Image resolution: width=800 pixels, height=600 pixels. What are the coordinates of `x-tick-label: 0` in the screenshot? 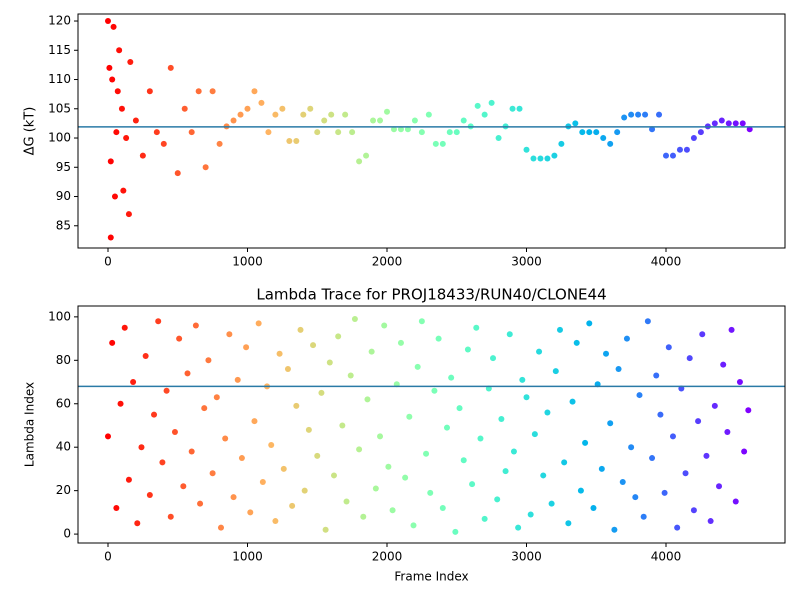 It's located at (108, 262).